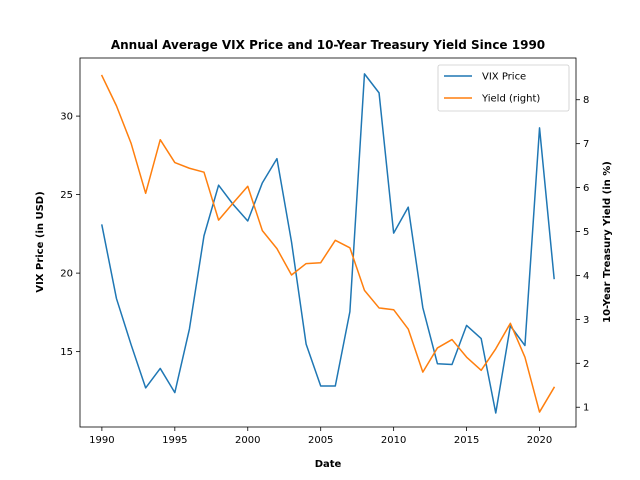  Describe the element at coordinates (66, 117) in the screenshot. I see `y-left-tick-label: 30` at that location.